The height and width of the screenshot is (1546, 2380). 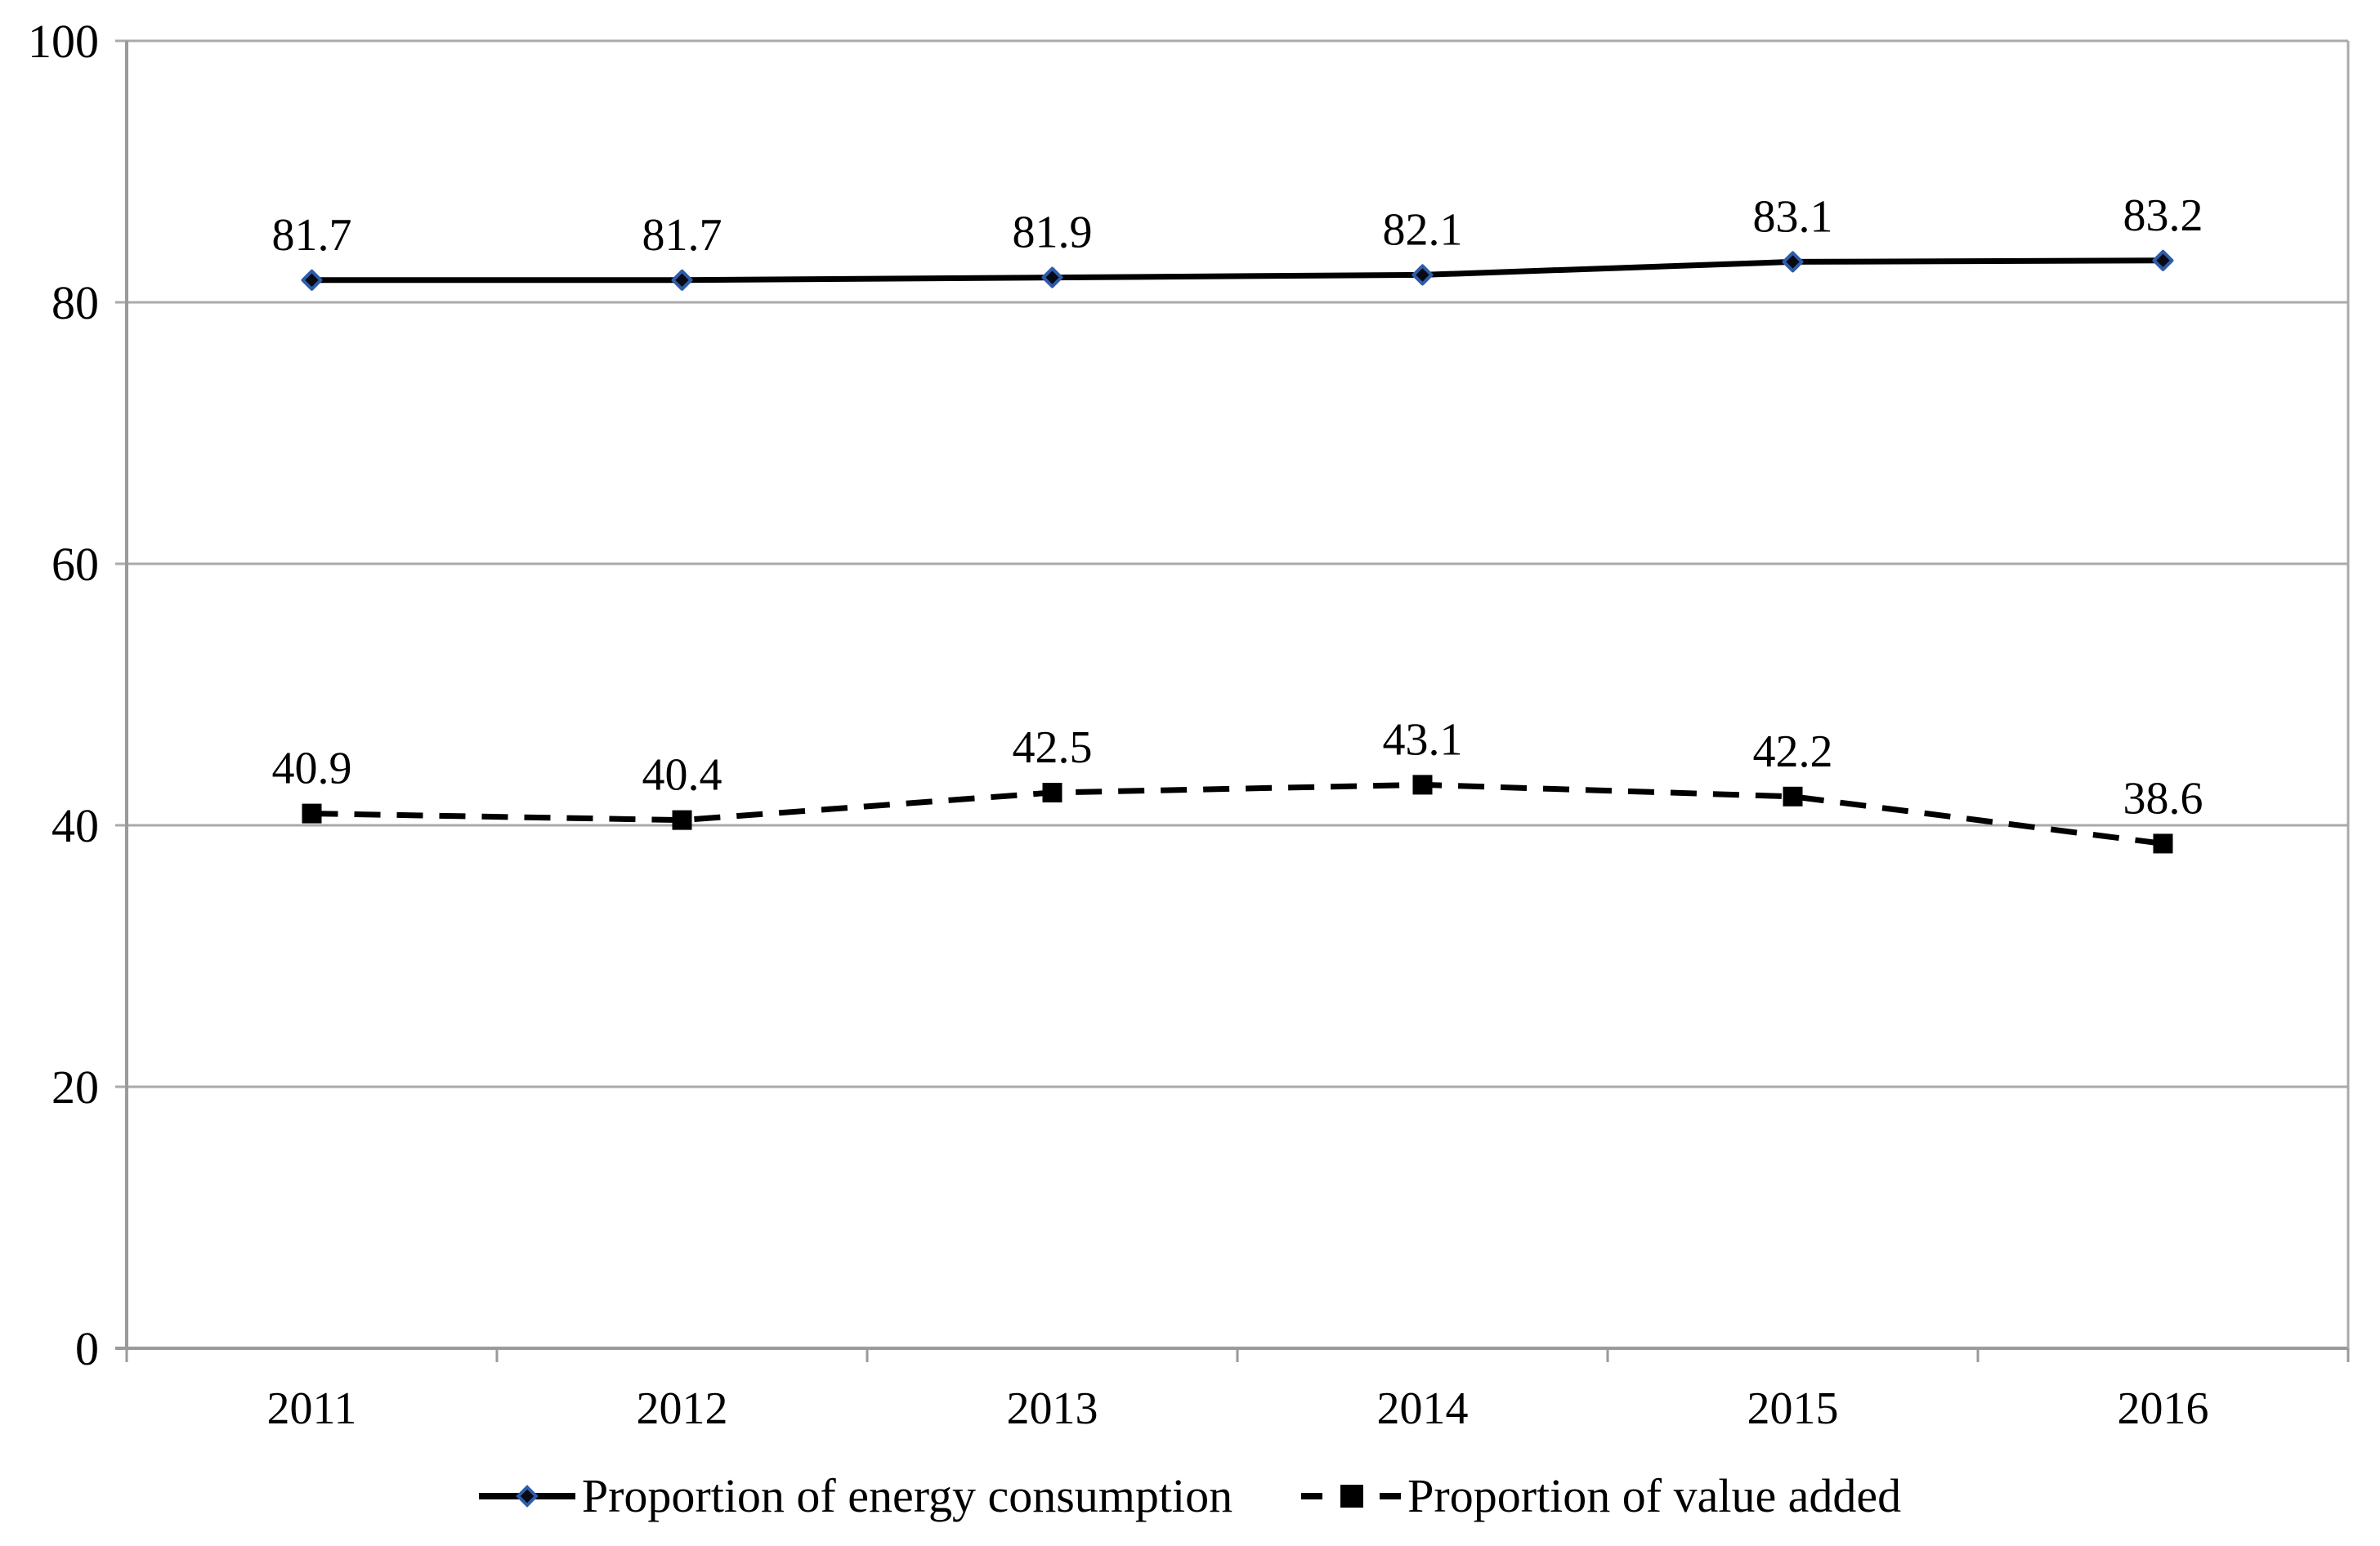 I want to click on x-tick-label: 2013, so click(x=1052, y=1409).